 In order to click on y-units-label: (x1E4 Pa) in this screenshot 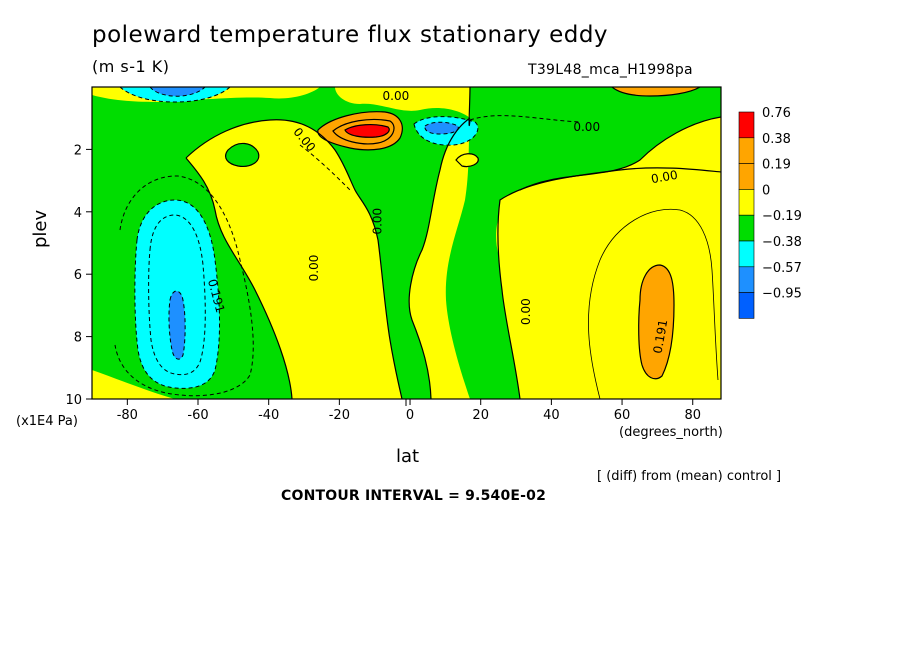, I will do `click(47, 421)`.